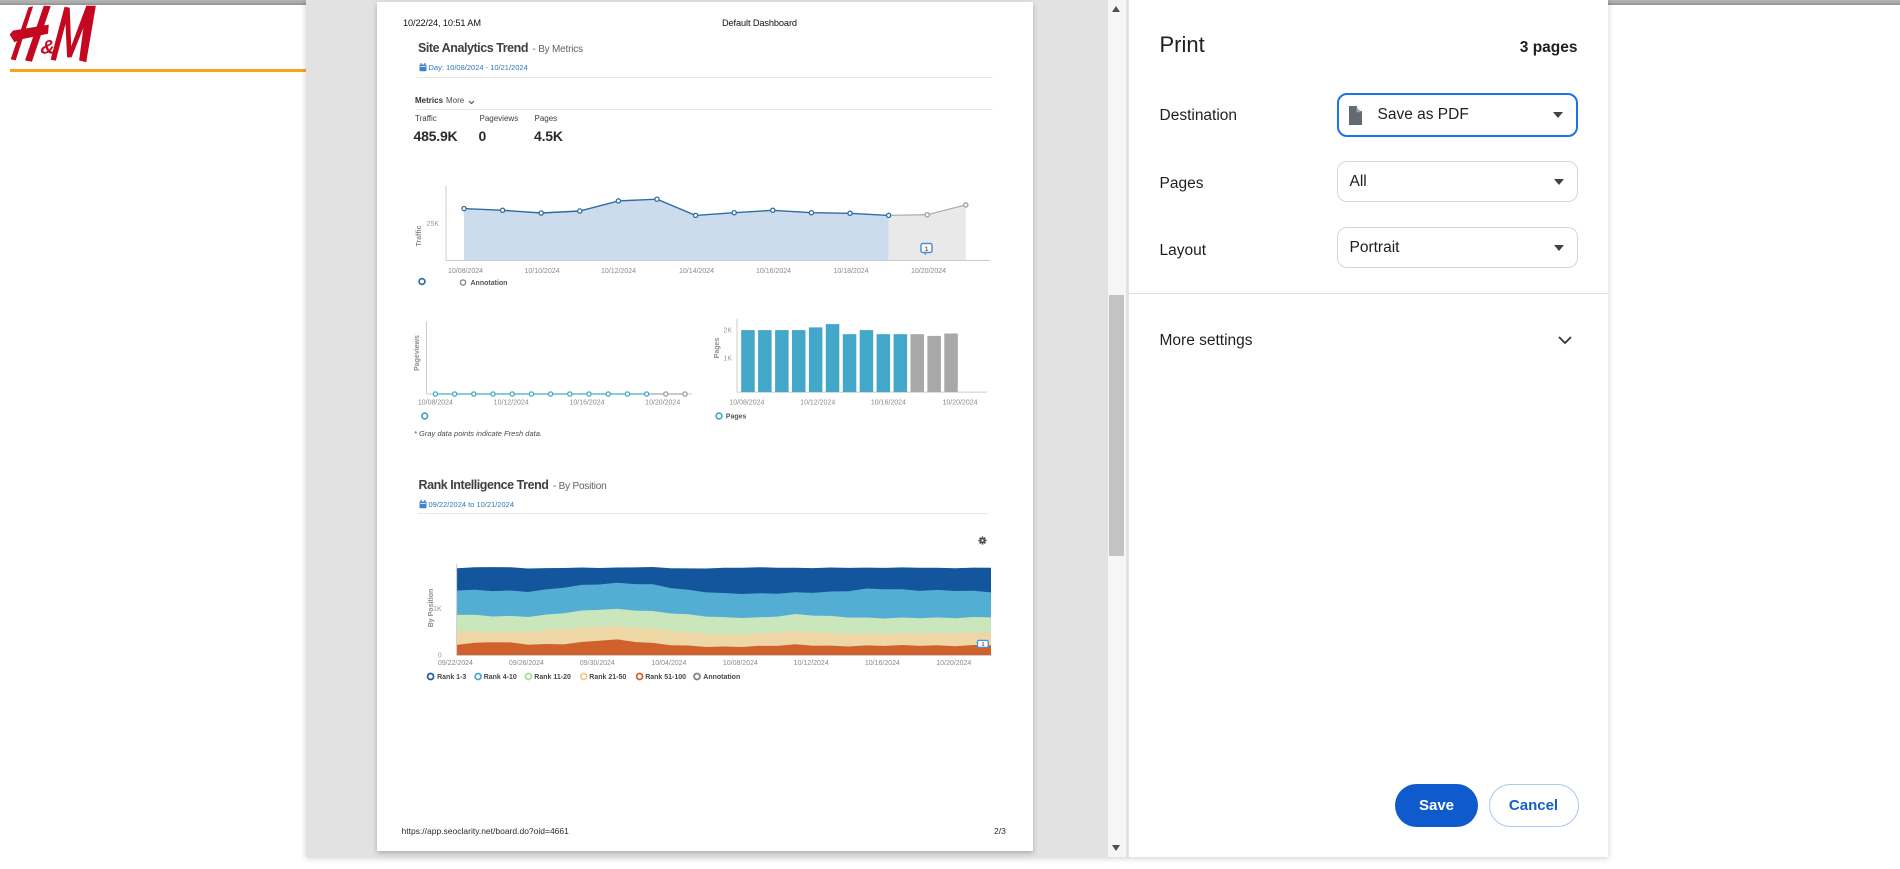 The height and width of the screenshot is (869, 1900). Describe the element at coordinates (433, 224) in the screenshot. I see `svg-text: 25K` at that location.